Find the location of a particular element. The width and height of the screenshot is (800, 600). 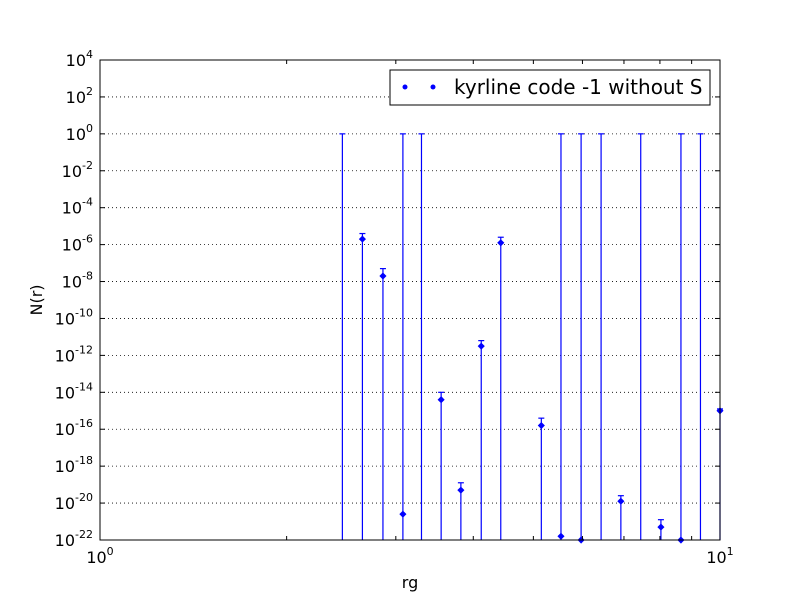

y-tick-label-exponent: -4 is located at coordinates (87, 202).